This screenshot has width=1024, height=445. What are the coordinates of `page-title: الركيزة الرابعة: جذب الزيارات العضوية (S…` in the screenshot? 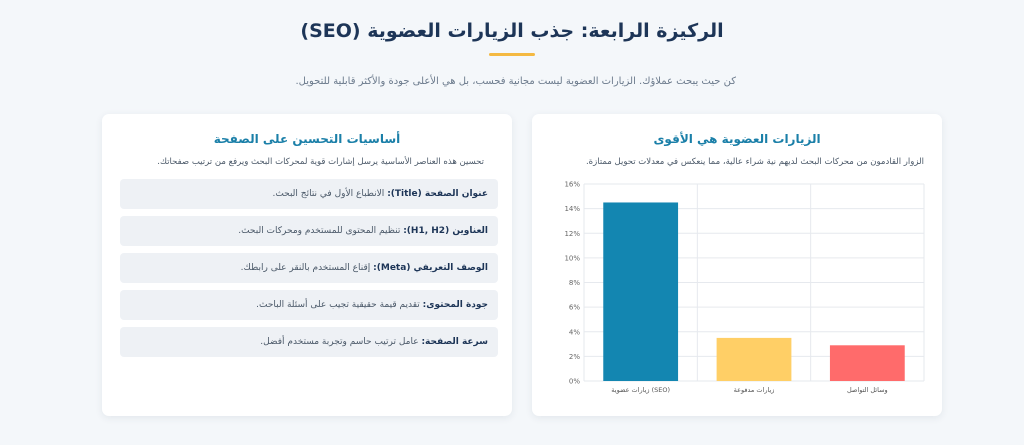 It's located at (512, 31).